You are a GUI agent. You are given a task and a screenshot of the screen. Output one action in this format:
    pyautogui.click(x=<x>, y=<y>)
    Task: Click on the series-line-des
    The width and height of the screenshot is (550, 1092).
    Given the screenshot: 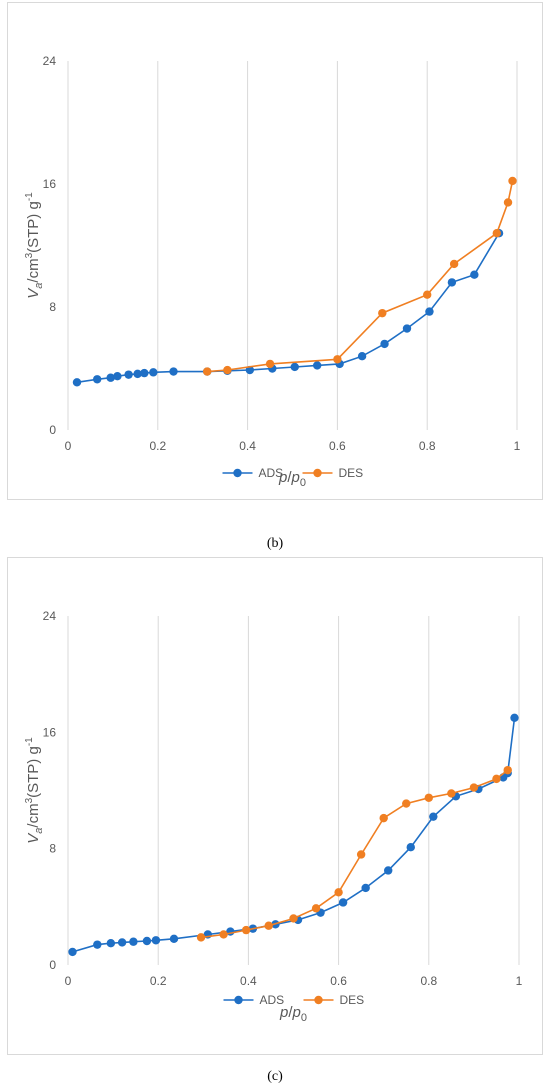 What is the action you would take?
    pyautogui.click(x=360, y=276)
    